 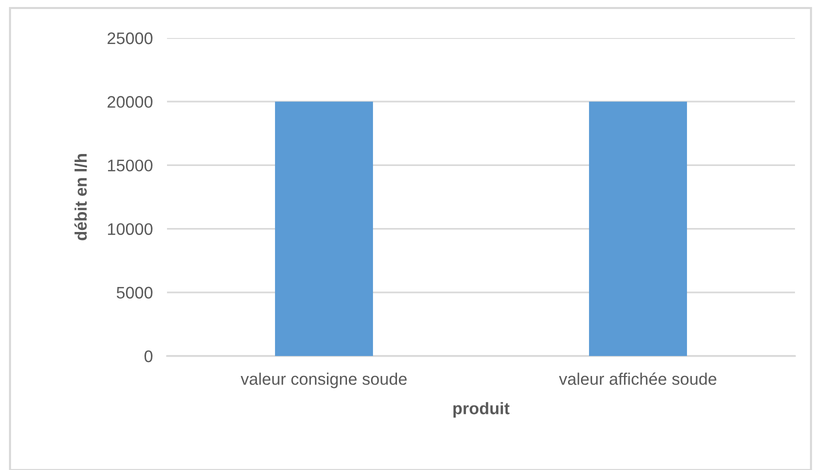 What do you see at coordinates (637, 378) in the screenshot?
I see `x-tick-label: valeur affichée soude` at bounding box center [637, 378].